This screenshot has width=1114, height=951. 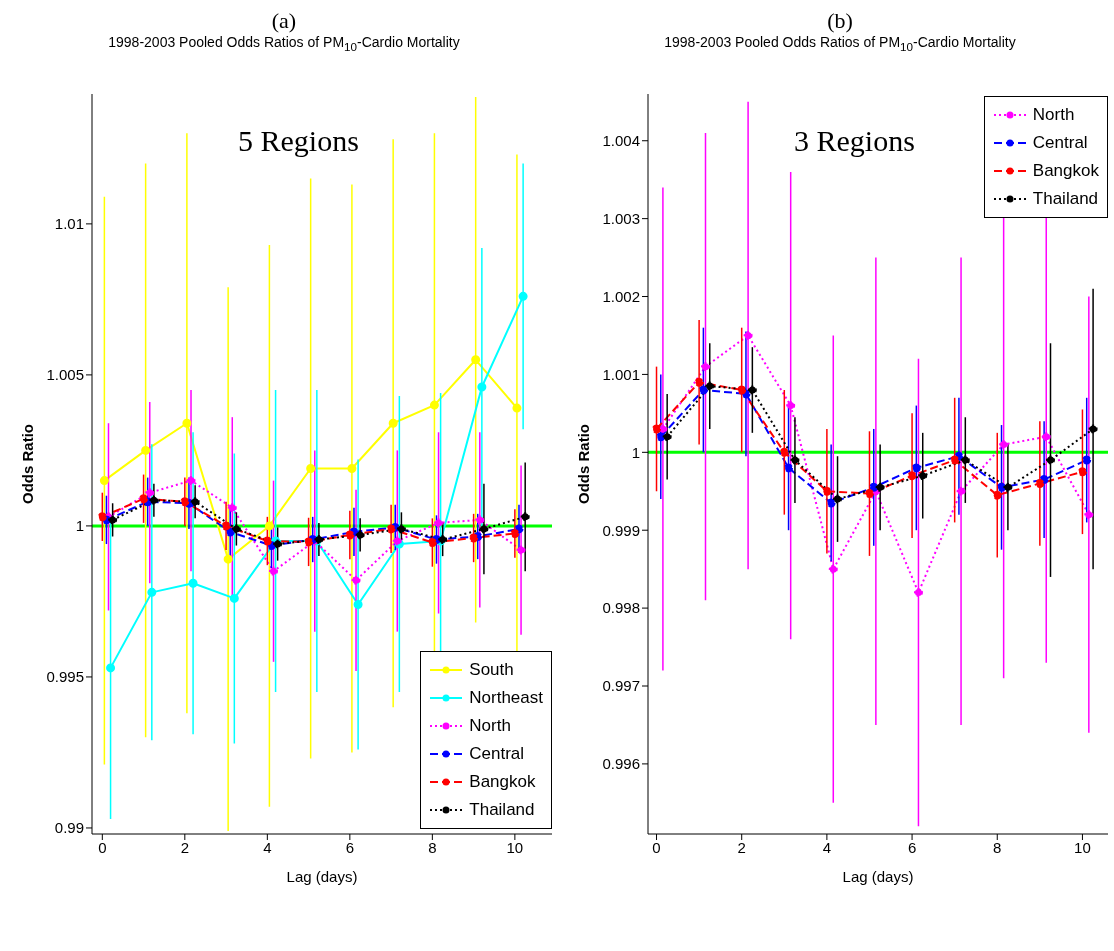 What do you see at coordinates (621, 530) in the screenshot?
I see `y-tick-label: 0.999` at bounding box center [621, 530].